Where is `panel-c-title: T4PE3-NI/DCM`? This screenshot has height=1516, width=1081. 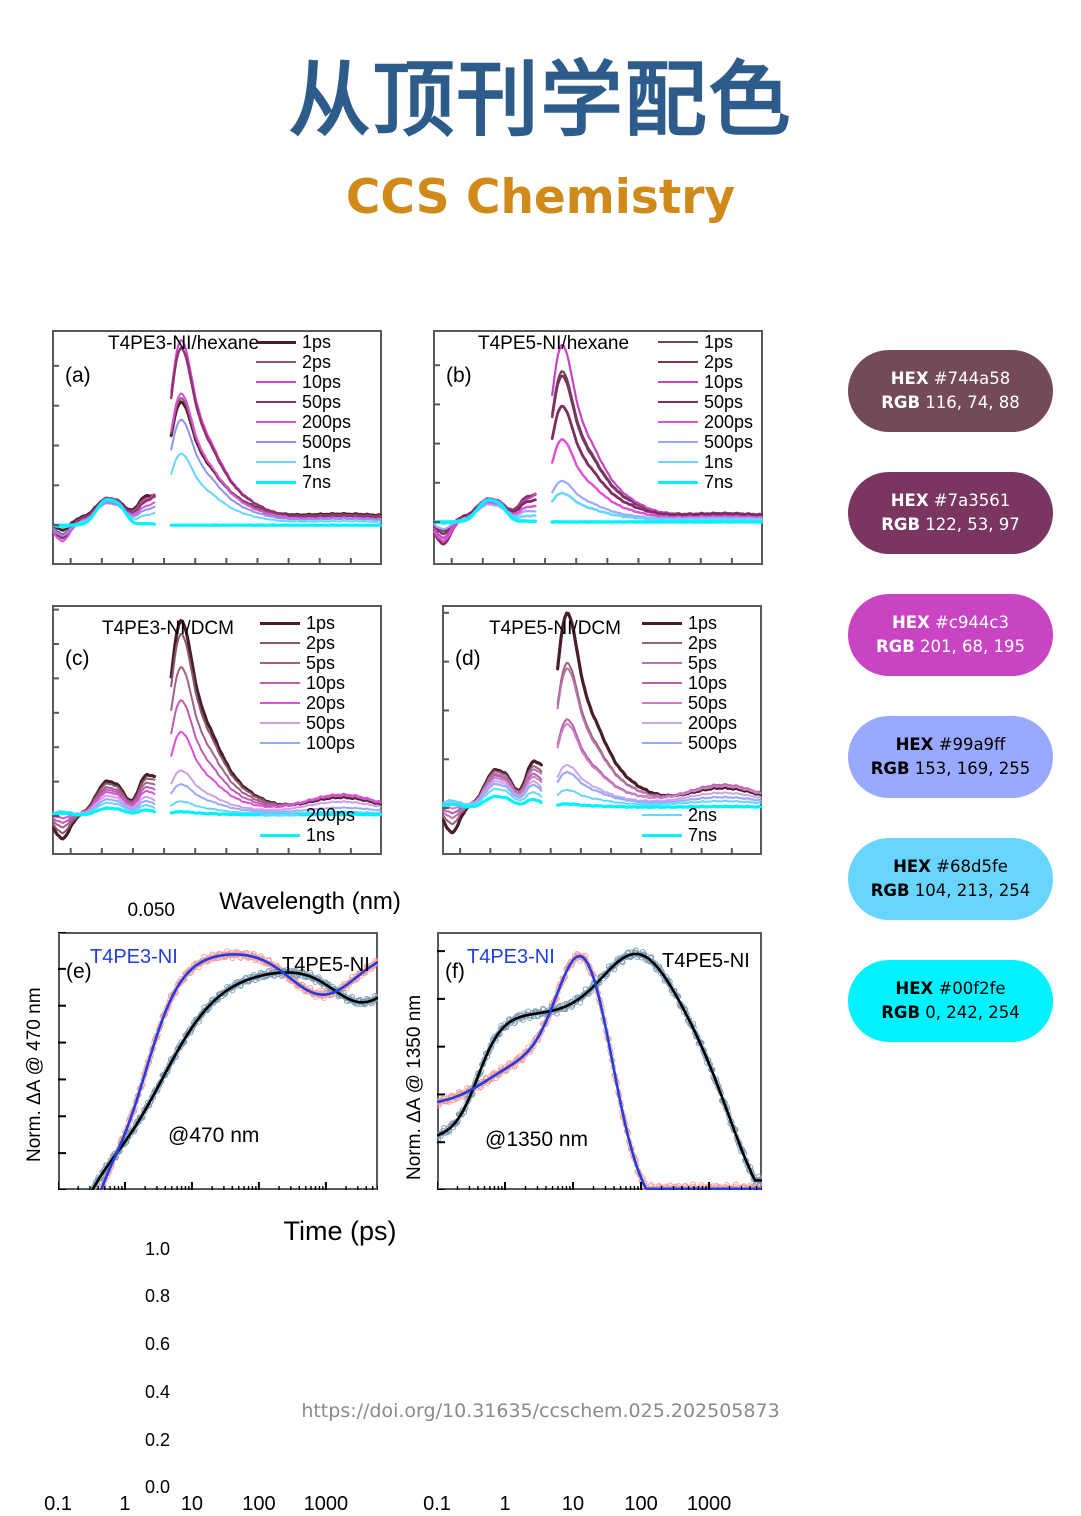
panel-c-title: T4PE3-NI/DCM is located at coordinates (168, 629).